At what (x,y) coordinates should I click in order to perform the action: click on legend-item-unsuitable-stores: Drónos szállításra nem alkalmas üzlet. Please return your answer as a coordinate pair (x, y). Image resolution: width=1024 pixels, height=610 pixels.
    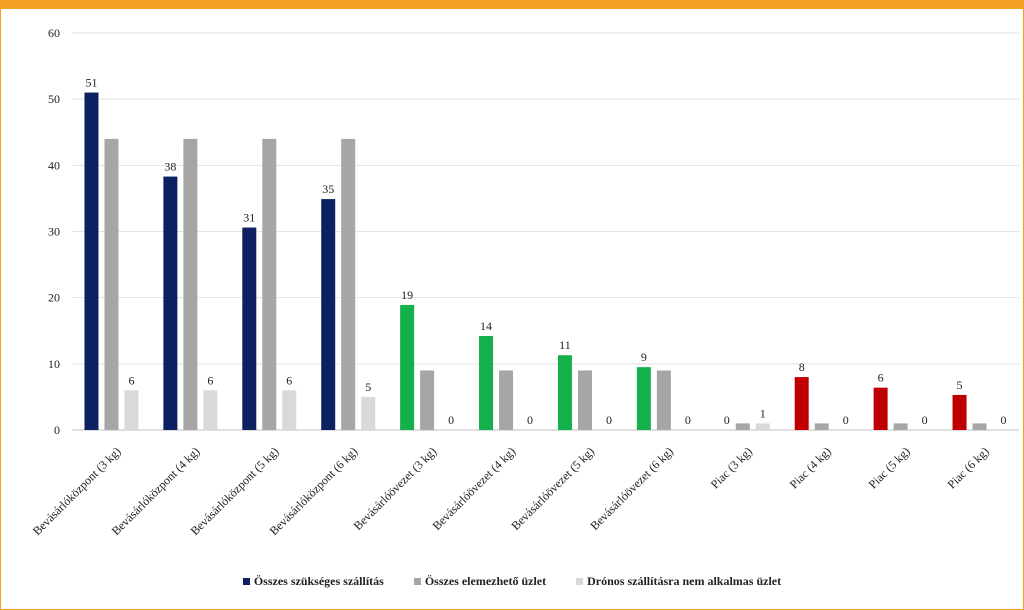
    Looking at the image, I should click on (678, 581).